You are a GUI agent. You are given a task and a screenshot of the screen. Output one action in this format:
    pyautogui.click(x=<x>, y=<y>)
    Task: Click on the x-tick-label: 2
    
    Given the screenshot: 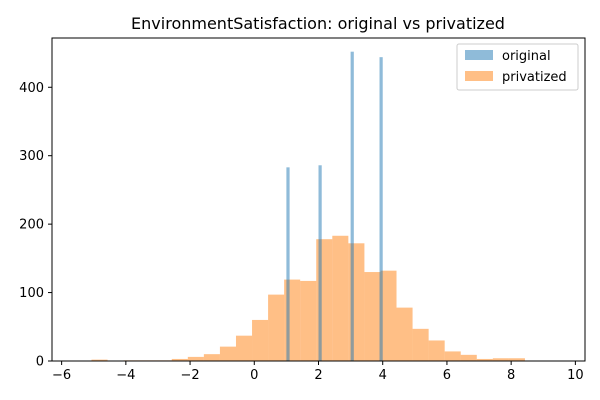 What is the action you would take?
    pyautogui.click(x=318, y=375)
    